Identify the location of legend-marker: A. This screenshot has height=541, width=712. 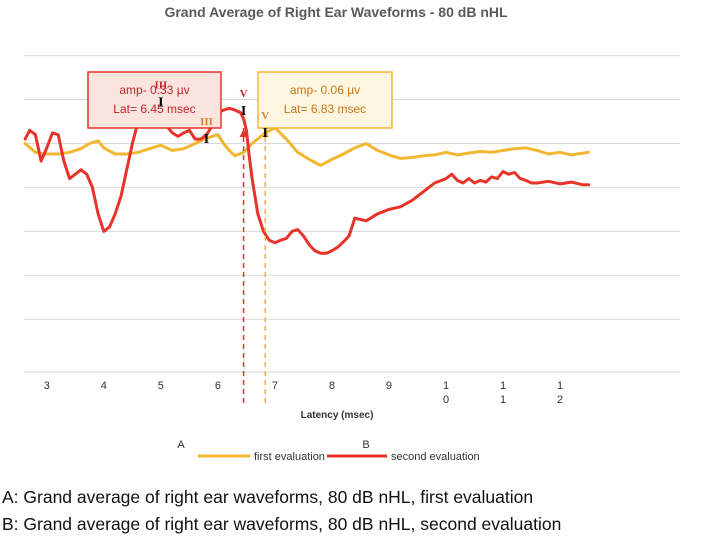
(181, 445).